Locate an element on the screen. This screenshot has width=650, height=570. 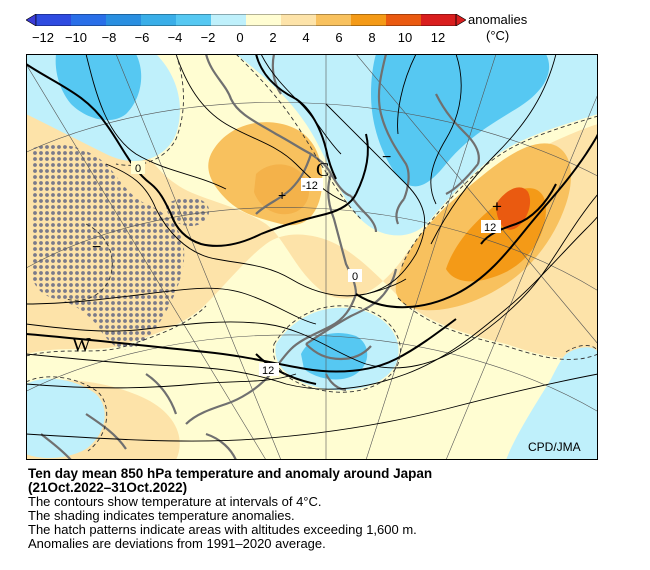
plus-sign-pacific: + is located at coordinates (497, 206).